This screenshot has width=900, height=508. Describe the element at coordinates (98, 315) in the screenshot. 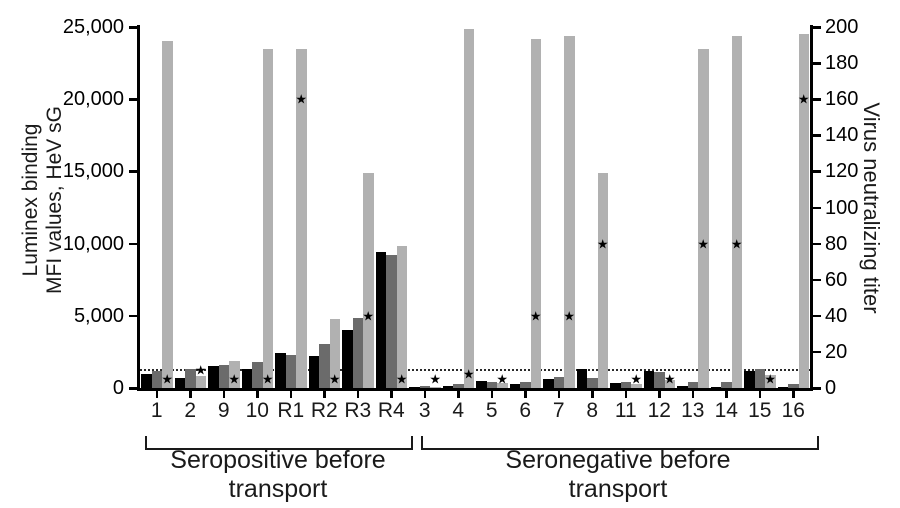

I see `left-axis-tick-label-5000: 5,000` at that location.